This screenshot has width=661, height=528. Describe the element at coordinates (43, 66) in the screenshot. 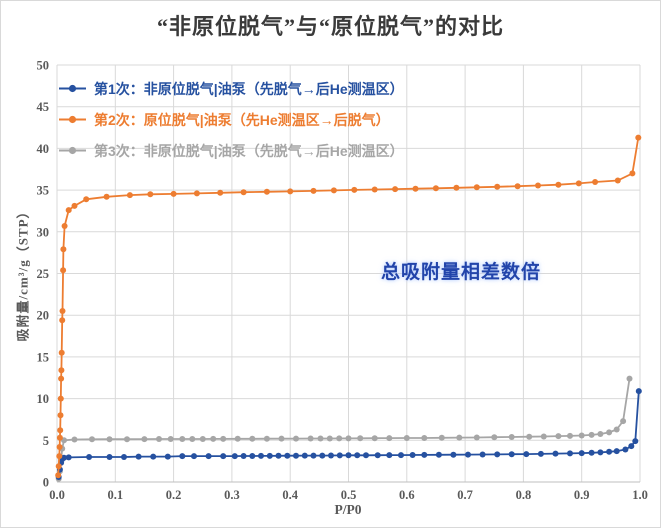

I see `svg-text: 50` at that location.